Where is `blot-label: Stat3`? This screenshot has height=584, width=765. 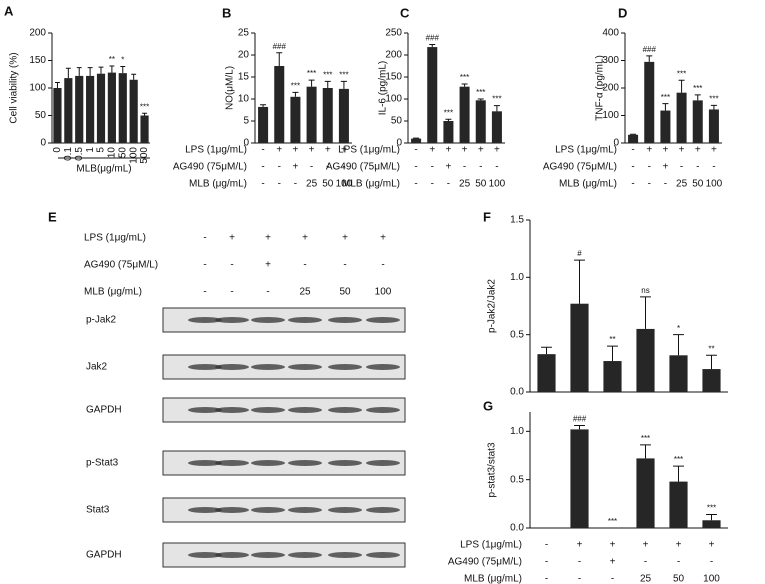 blot-label: Stat3 is located at coordinates (98, 510).